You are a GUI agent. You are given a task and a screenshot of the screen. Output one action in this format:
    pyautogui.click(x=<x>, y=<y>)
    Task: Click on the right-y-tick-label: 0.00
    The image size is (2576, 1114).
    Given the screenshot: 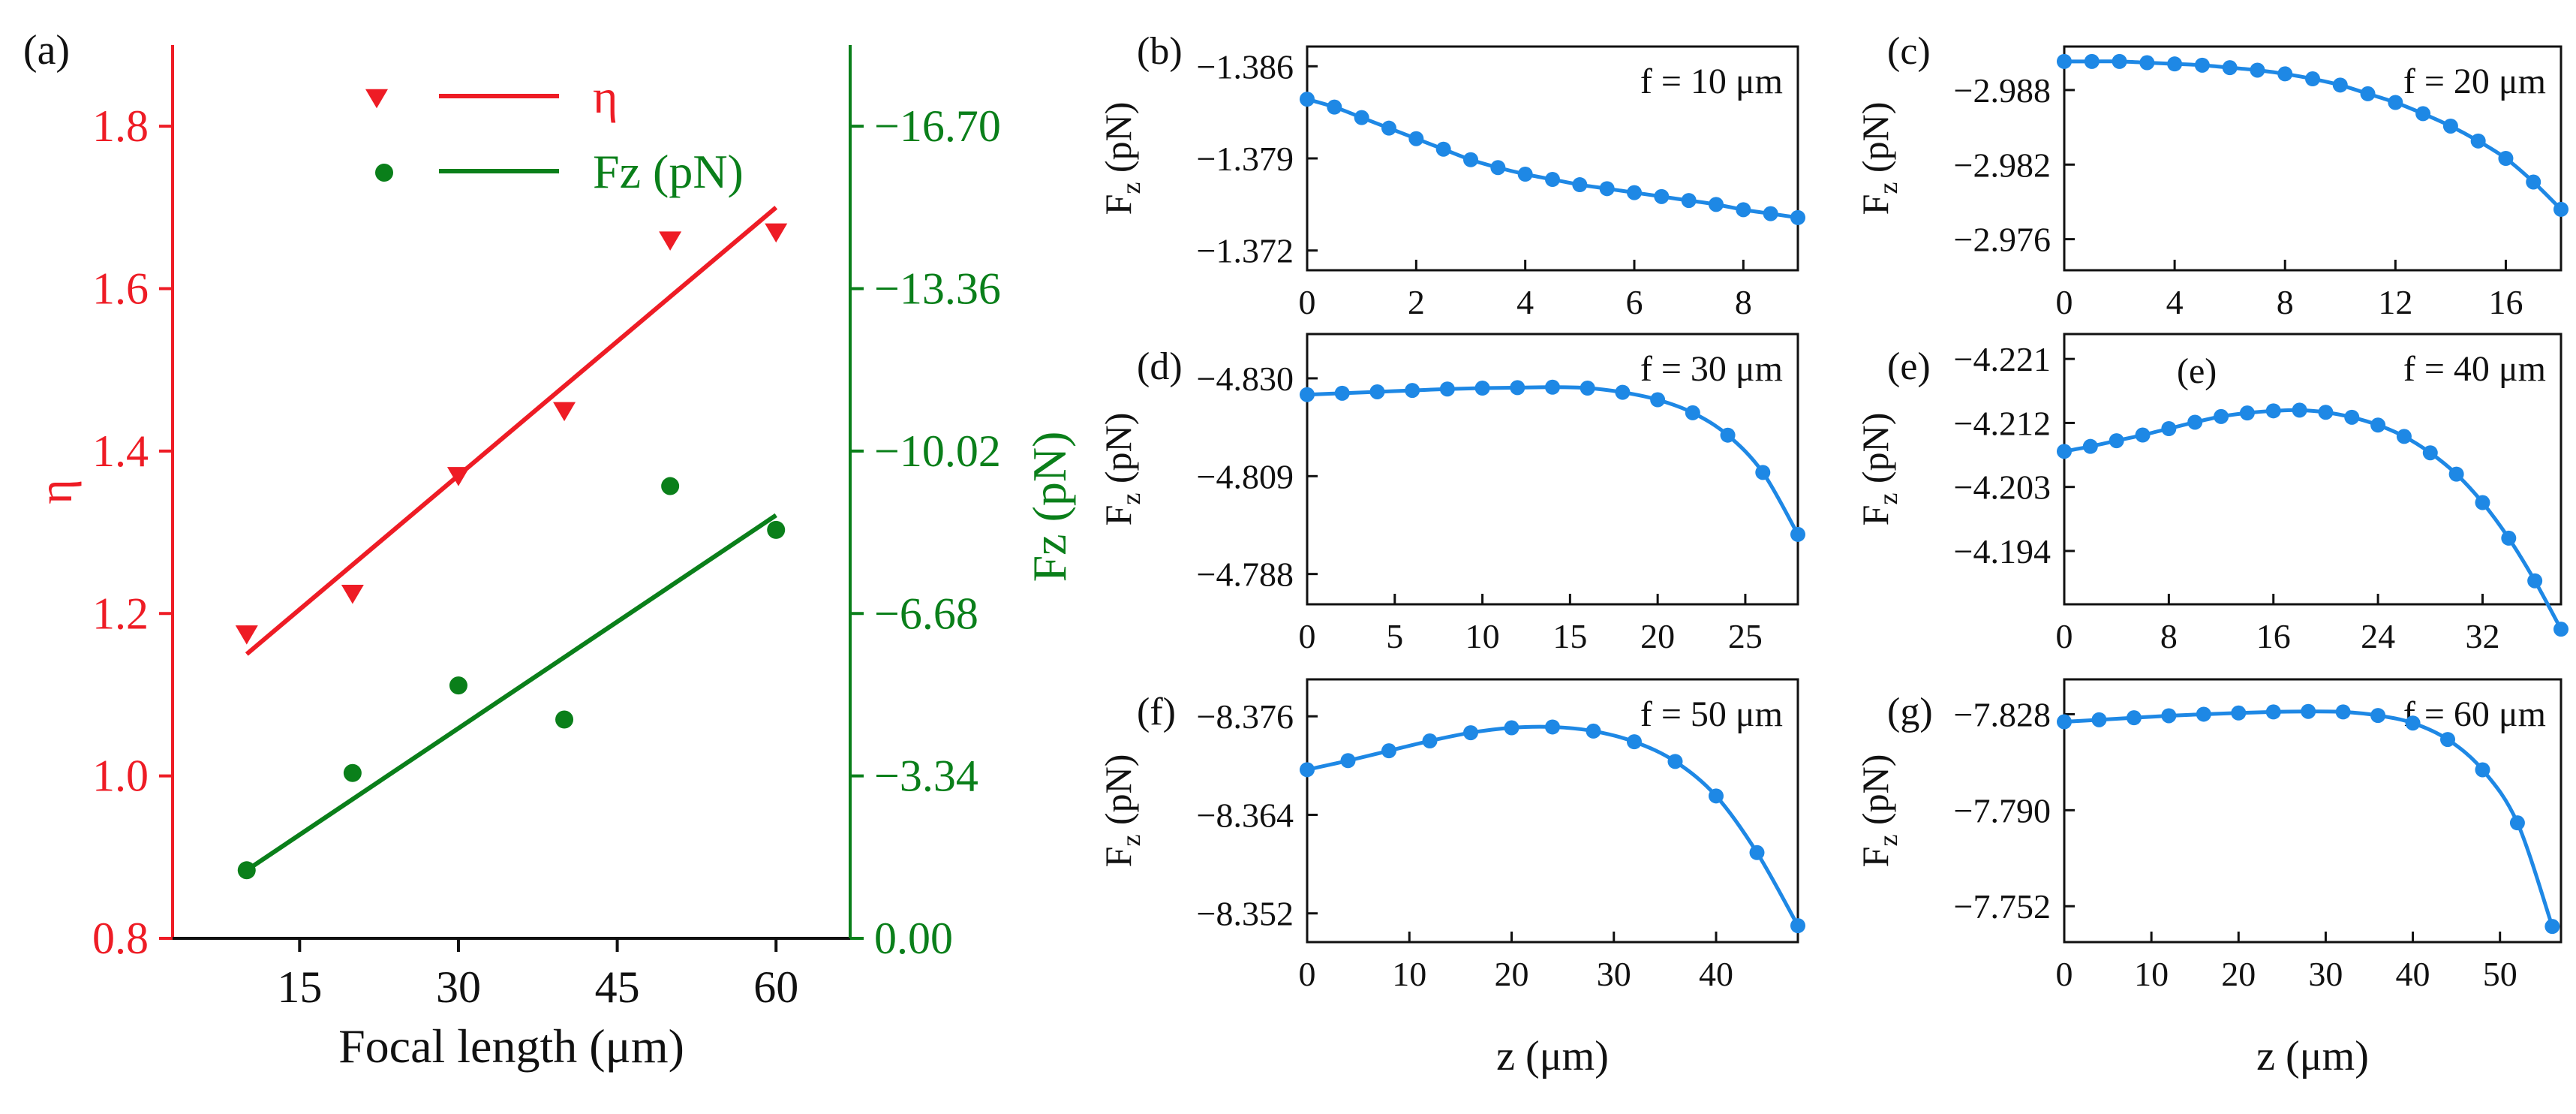 What is the action you would take?
    pyautogui.click(x=913, y=938)
    